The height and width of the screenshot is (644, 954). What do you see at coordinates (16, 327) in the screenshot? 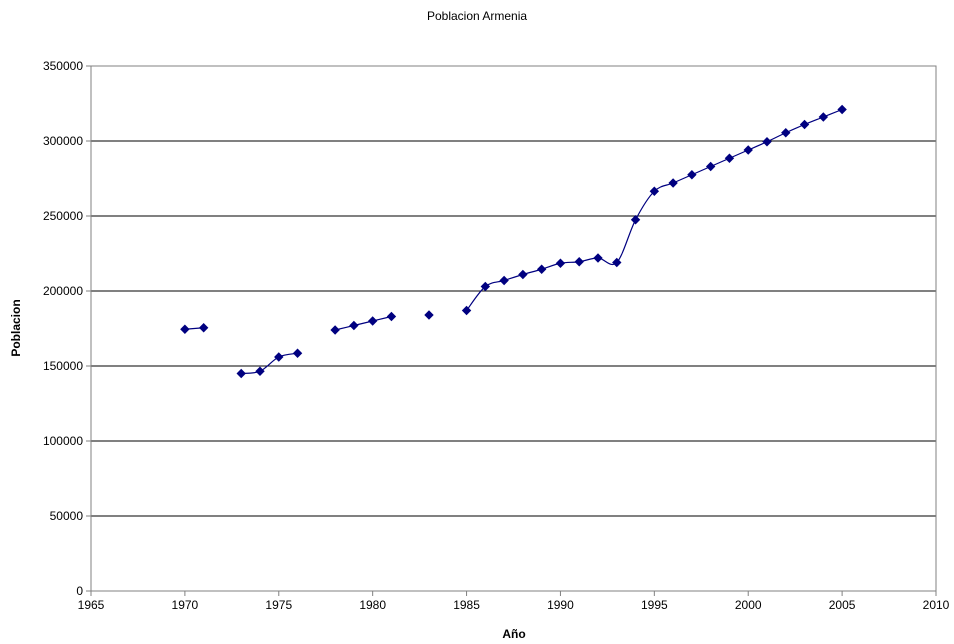
I see `y-axis-title: Poblacion` at bounding box center [16, 327].